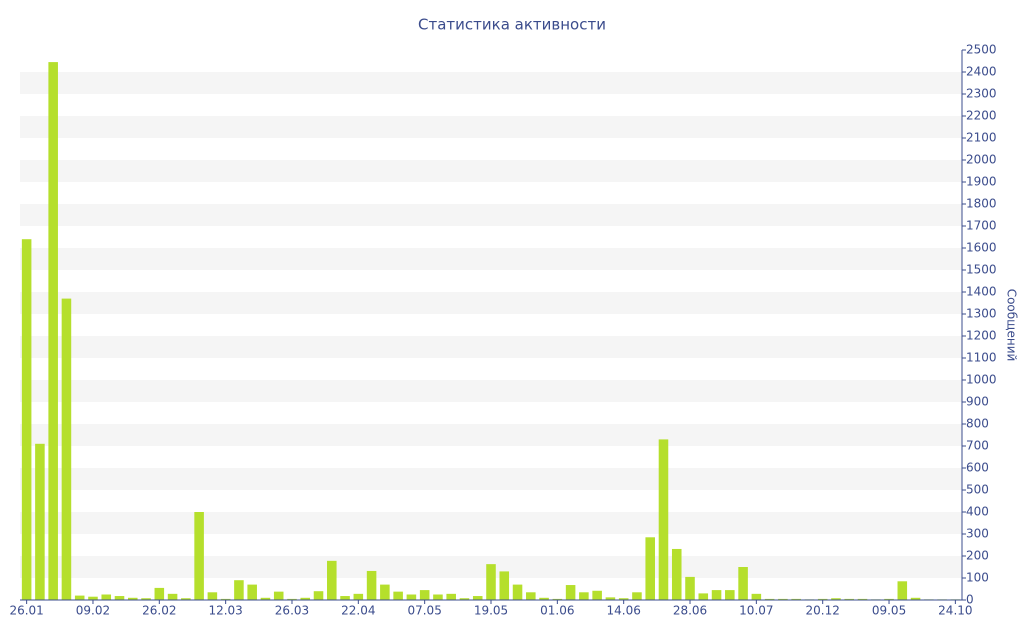 The width and height of the screenshot is (1024, 644). What do you see at coordinates (756, 611) in the screenshot?
I see `x-tick-label: 10.07` at bounding box center [756, 611].